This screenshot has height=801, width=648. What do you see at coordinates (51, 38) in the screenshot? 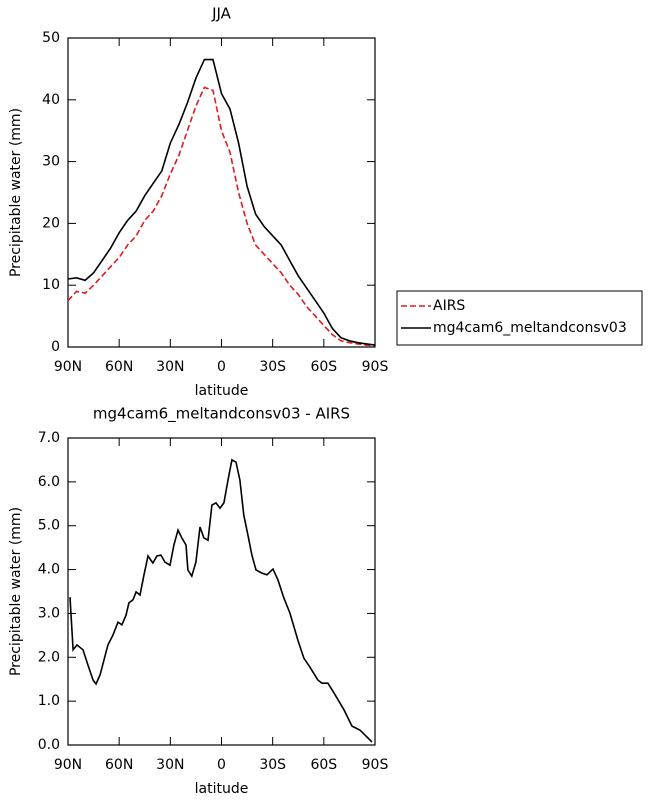
I see `y-tick-label: 50` at bounding box center [51, 38].